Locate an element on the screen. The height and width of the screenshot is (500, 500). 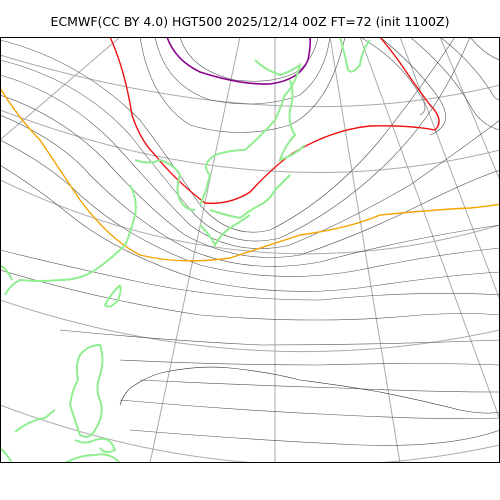
highlight-contour-purple is located at coordinates (239, 61).